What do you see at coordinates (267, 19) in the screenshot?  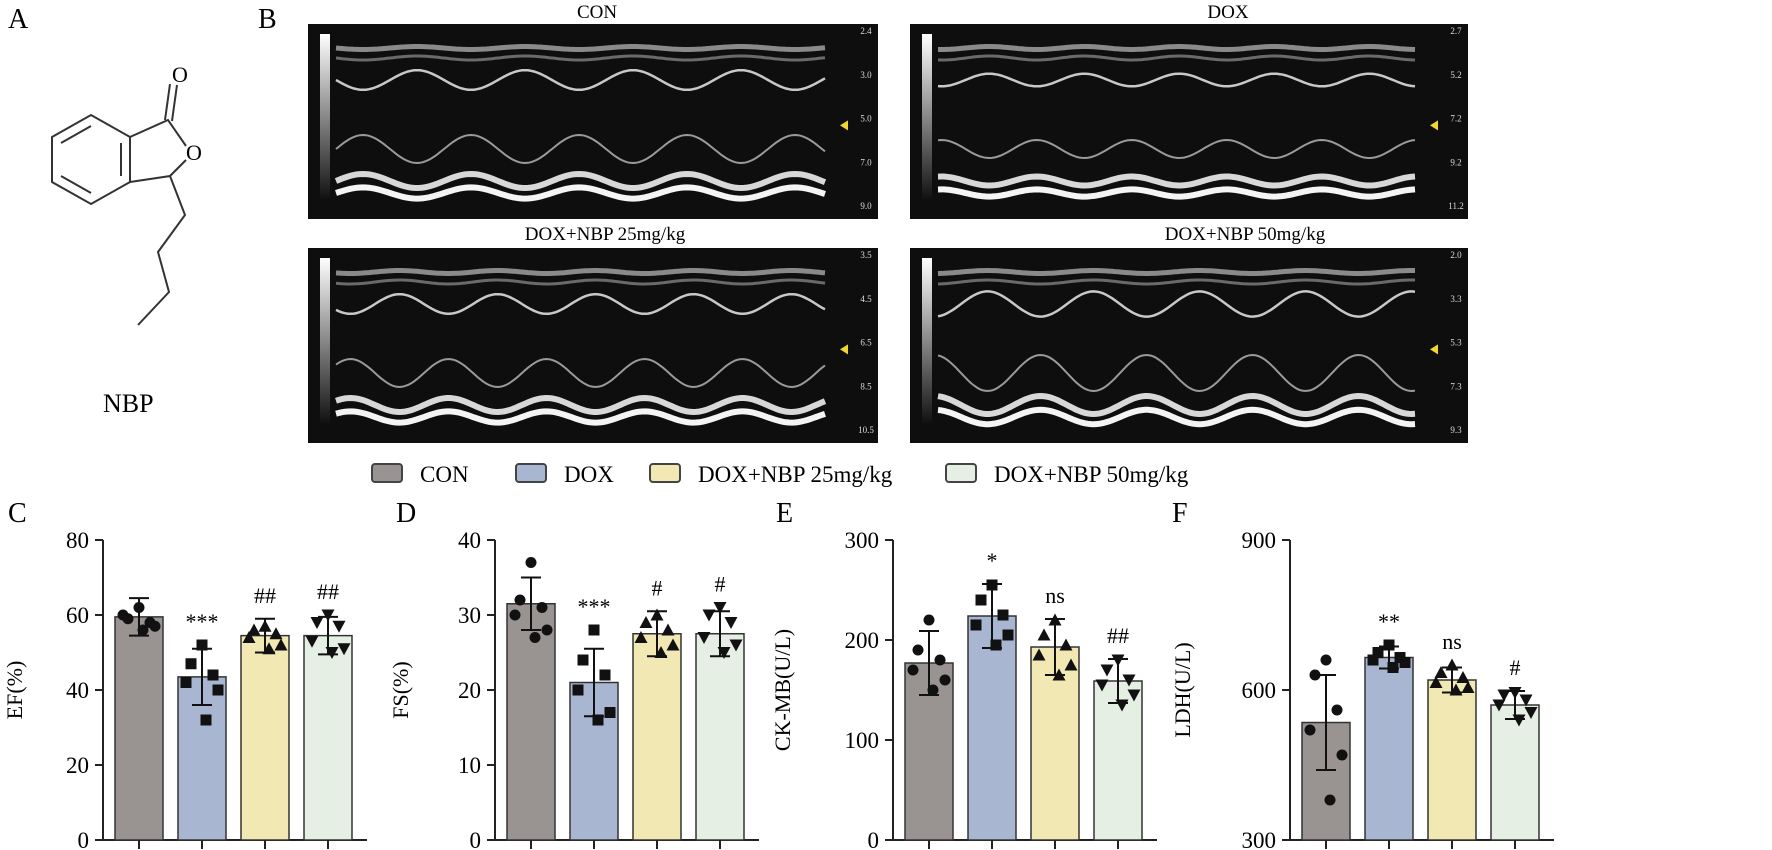 I see `panel-letter-b: B` at bounding box center [267, 19].